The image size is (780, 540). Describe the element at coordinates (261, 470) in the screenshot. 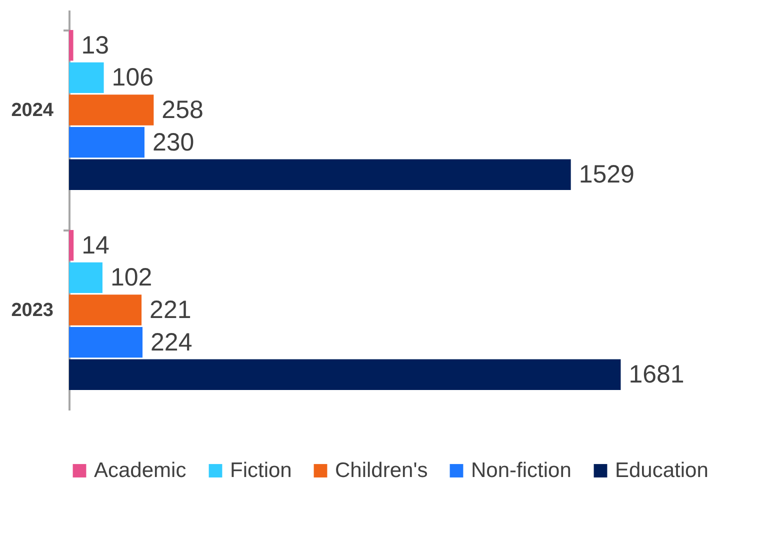

I see `legend-label: Fiction` at that location.